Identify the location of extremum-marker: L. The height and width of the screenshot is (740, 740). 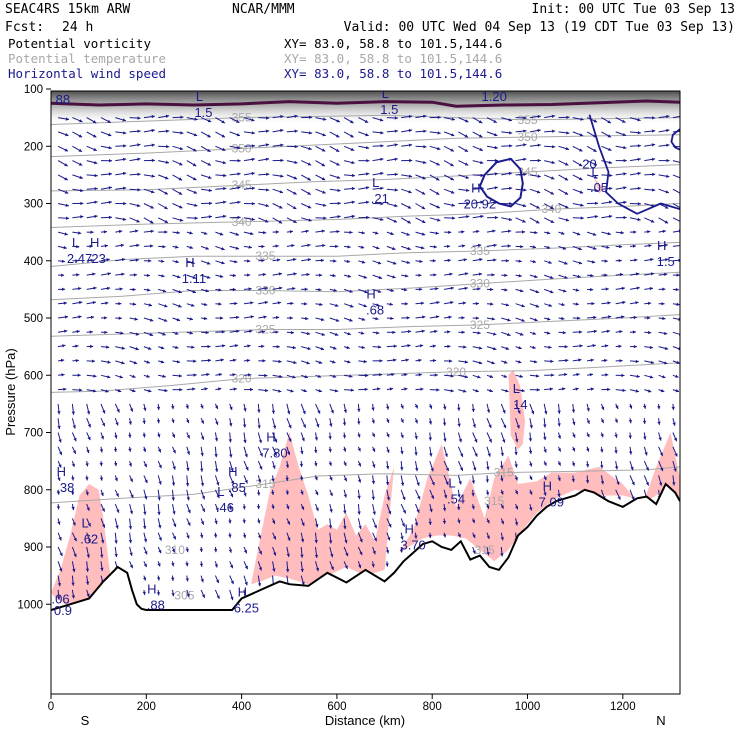
(75, 242).